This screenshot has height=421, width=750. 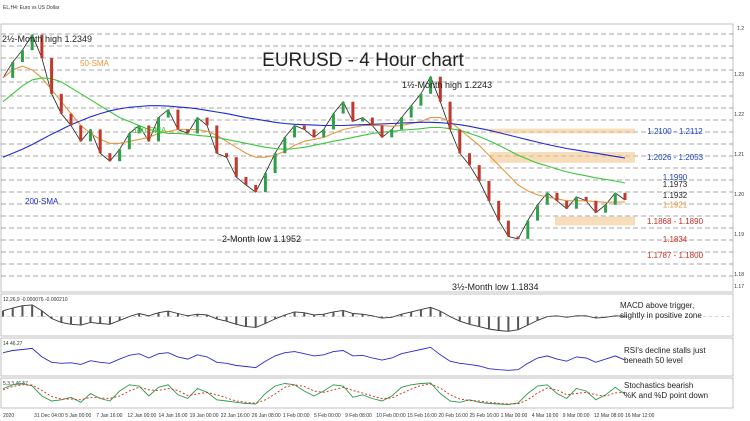 What do you see at coordinates (675, 221) in the screenshot?
I see `level-label: 1.1868 - 1.1890` at bounding box center [675, 221].